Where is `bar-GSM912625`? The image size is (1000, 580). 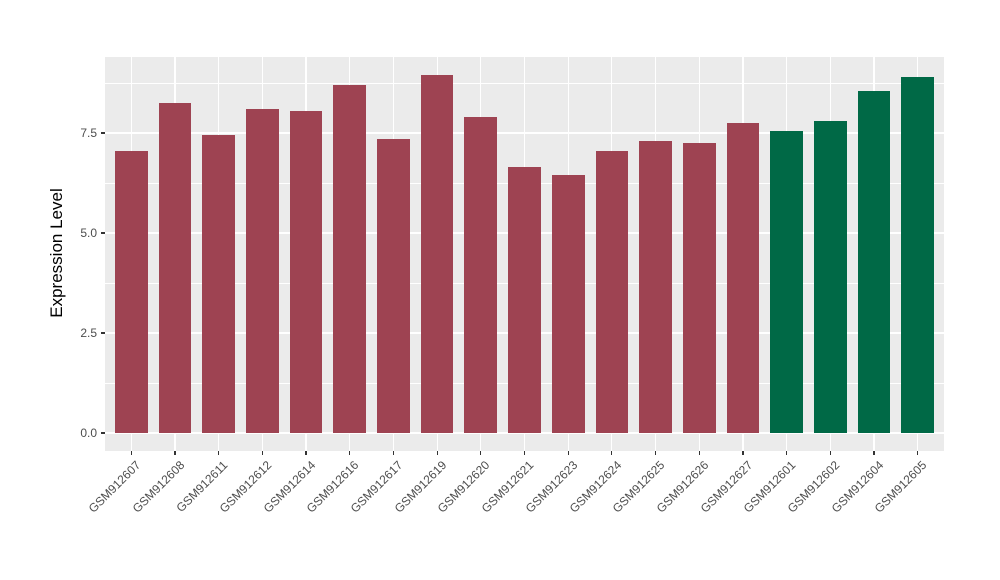 bar-GSM912625 is located at coordinates (655, 287).